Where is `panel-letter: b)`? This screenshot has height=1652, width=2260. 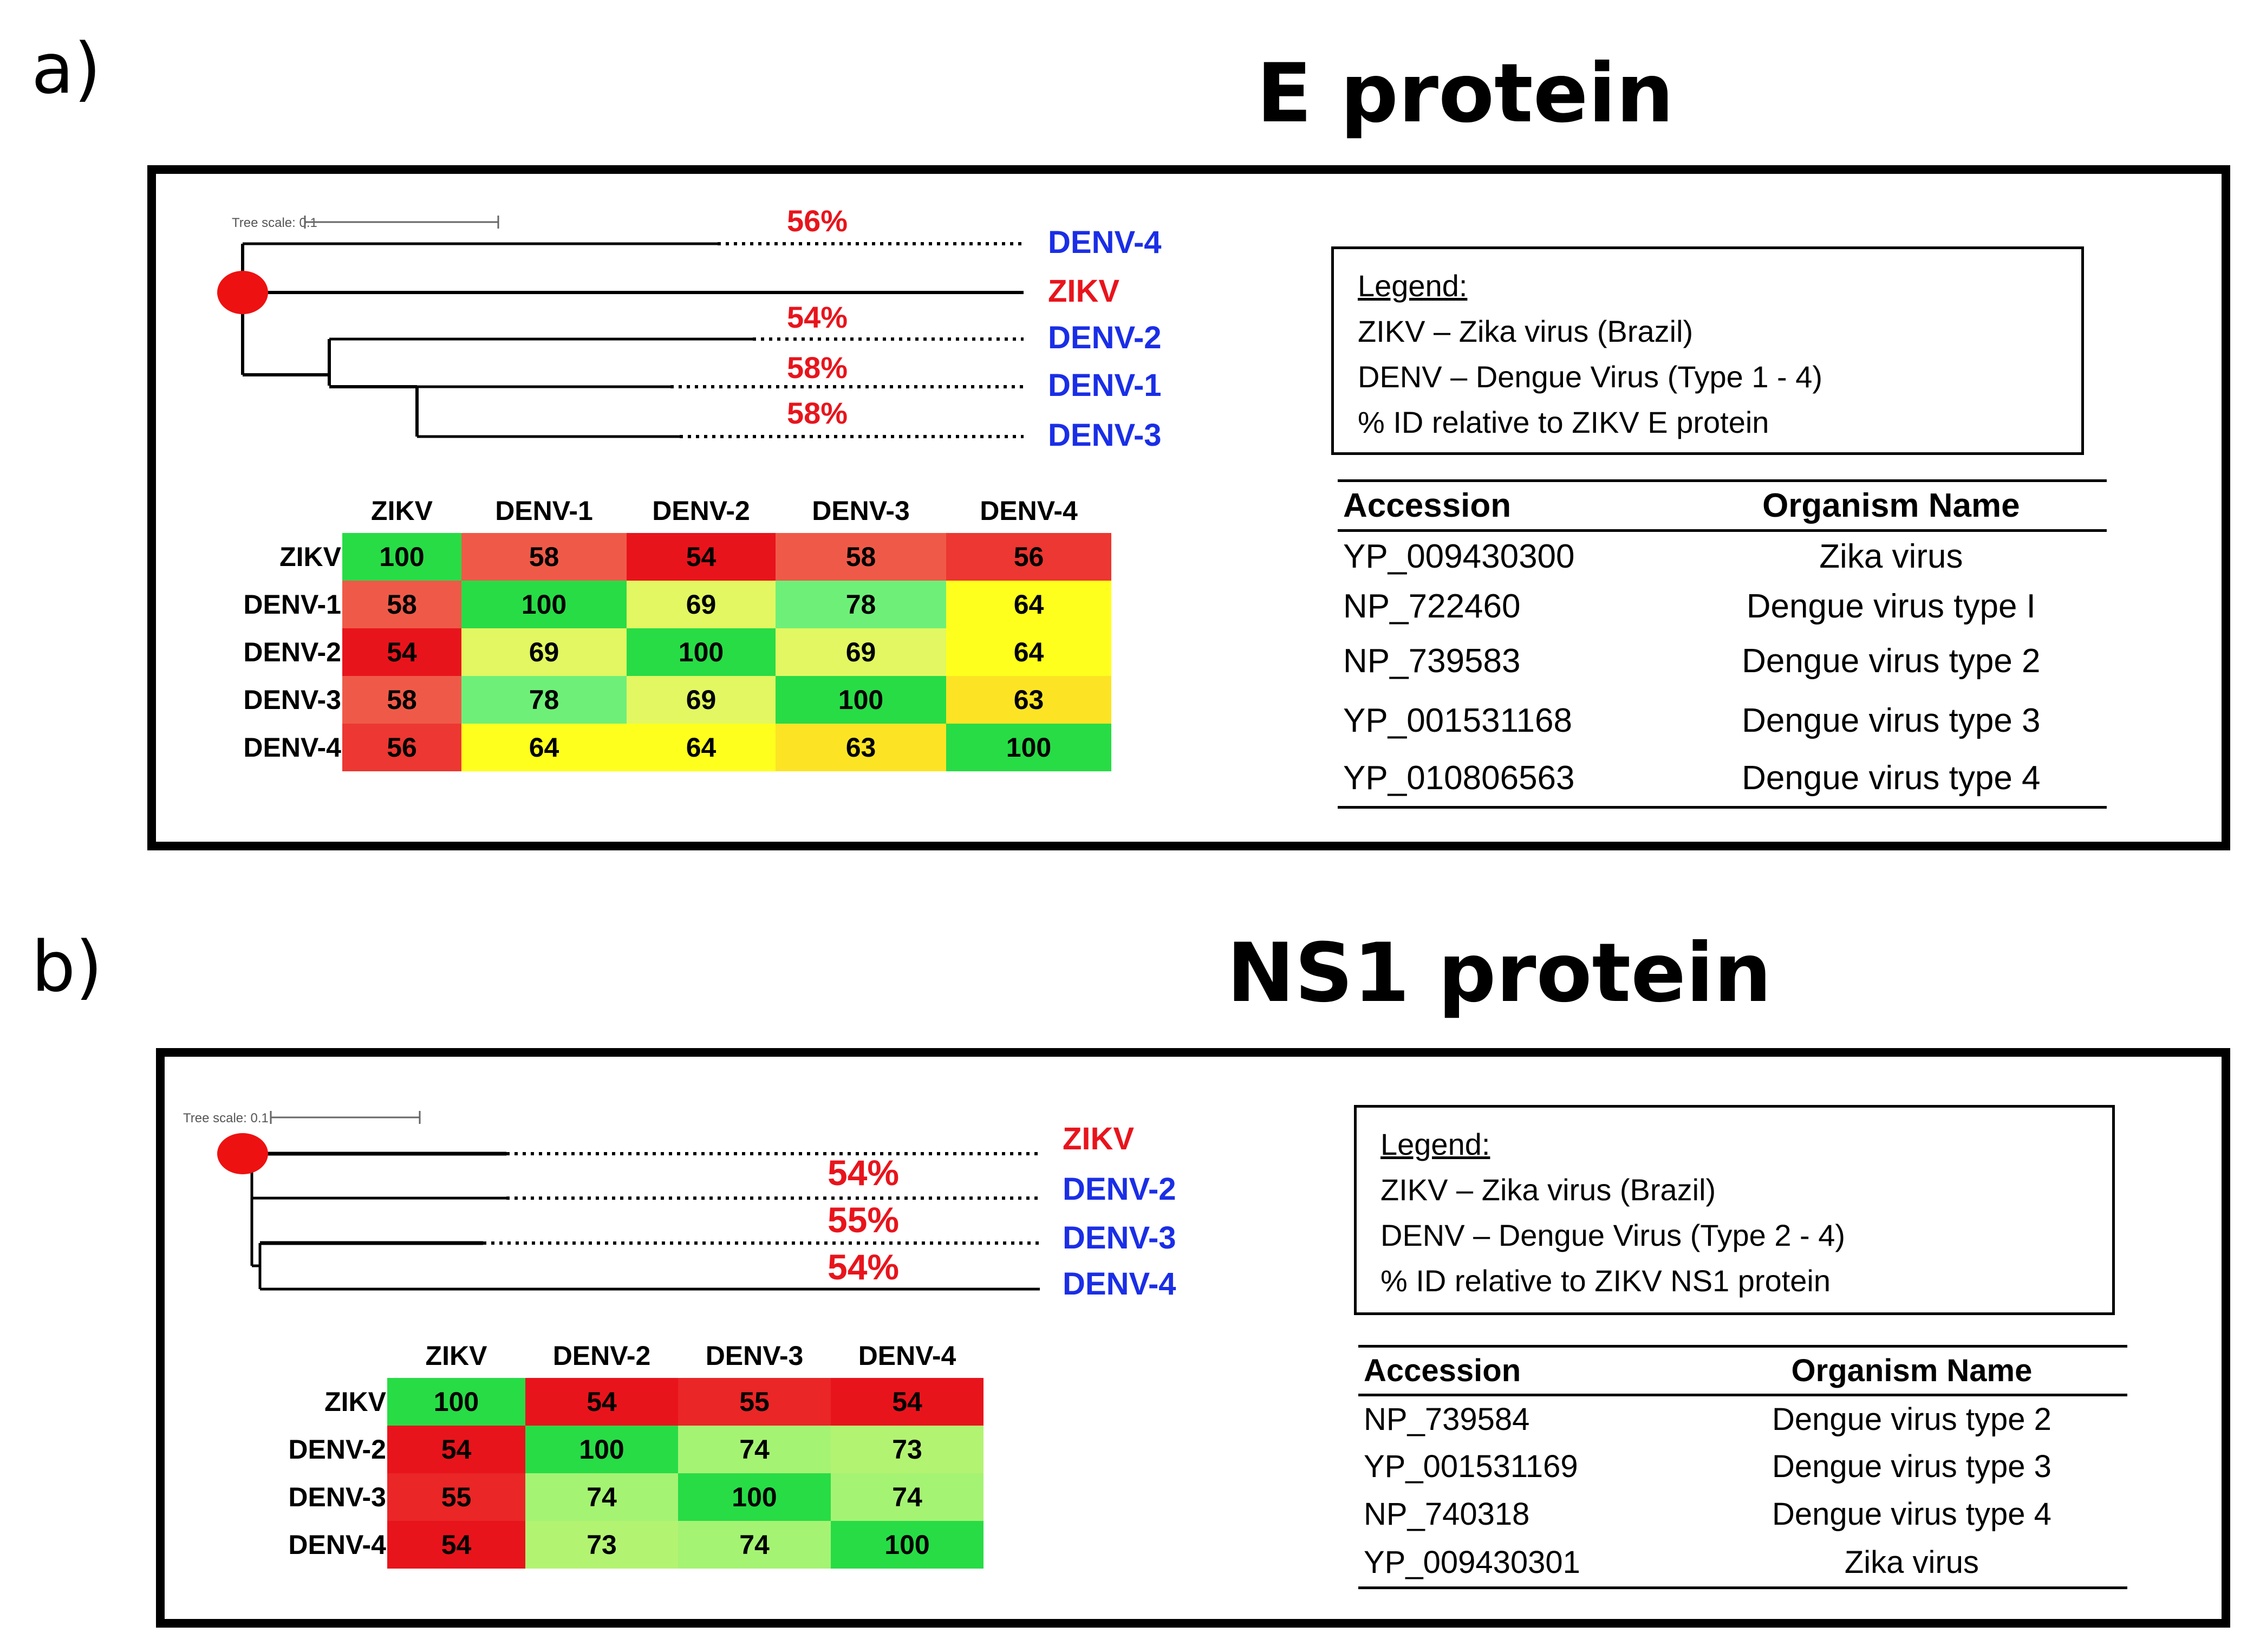
panel-letter: b) is located at coordinates (67, 967).